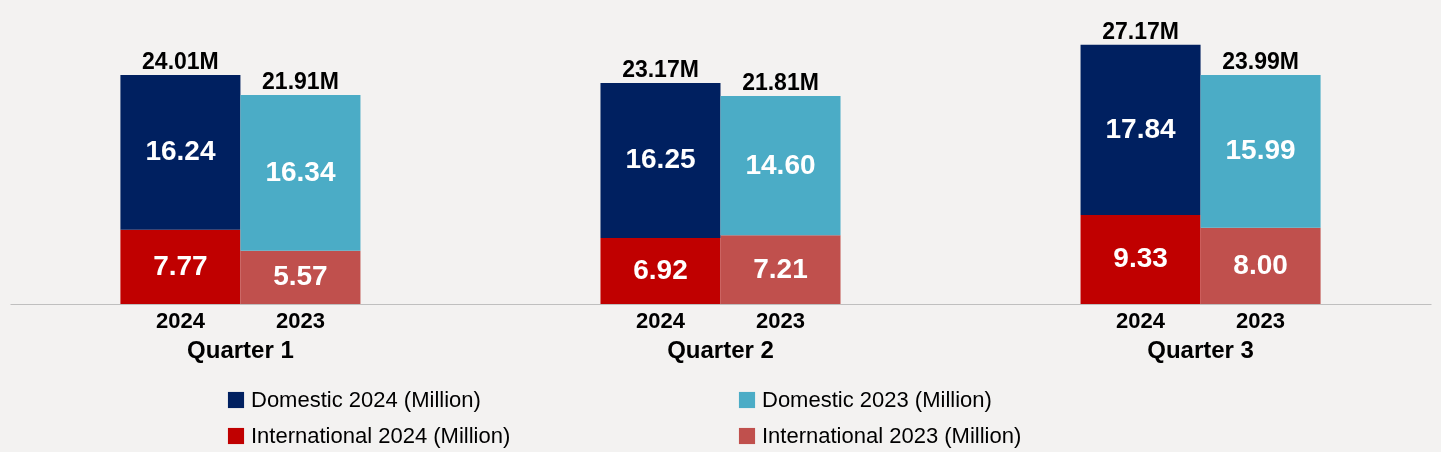 Image resolution: width=1441 pixels, height=473 pixels. I want to click on text: Quarter 2, so click(720, 349).